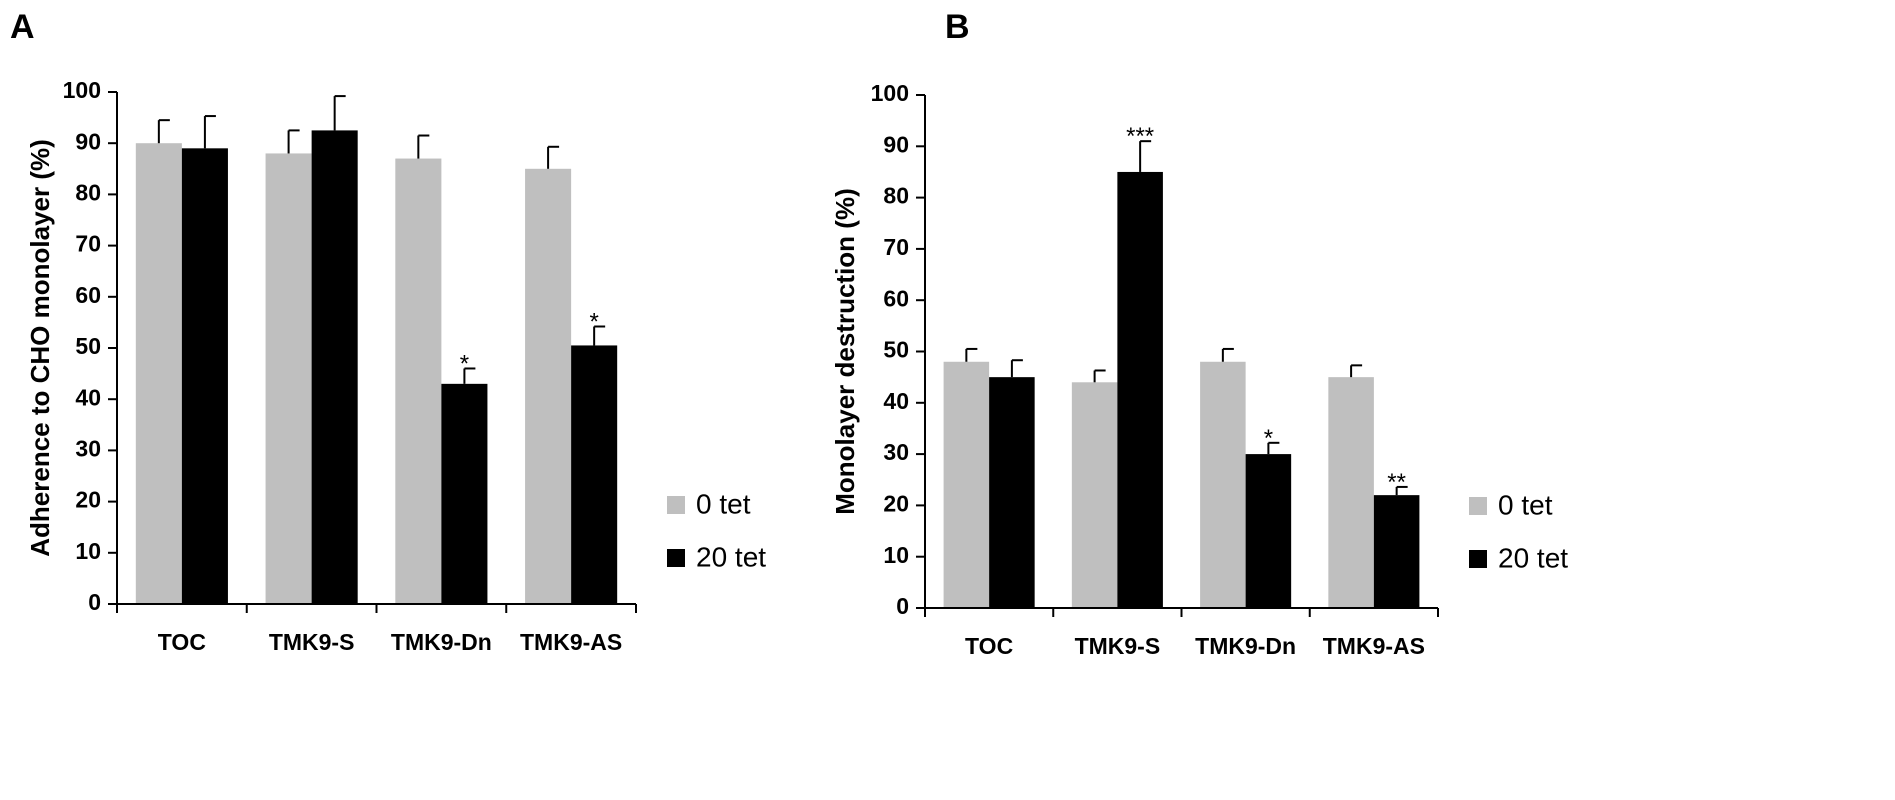  I want to click on panel-letter-b: B, so click(957, 27).